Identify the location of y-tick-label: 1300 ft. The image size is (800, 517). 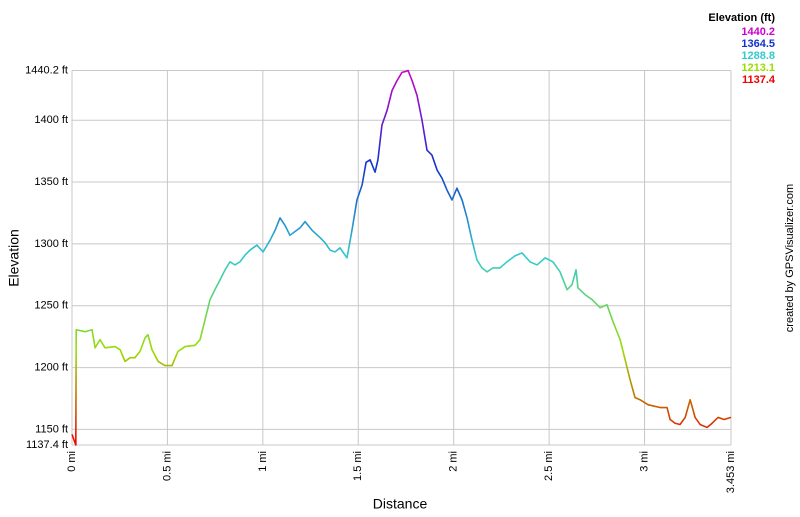
(51, 244).